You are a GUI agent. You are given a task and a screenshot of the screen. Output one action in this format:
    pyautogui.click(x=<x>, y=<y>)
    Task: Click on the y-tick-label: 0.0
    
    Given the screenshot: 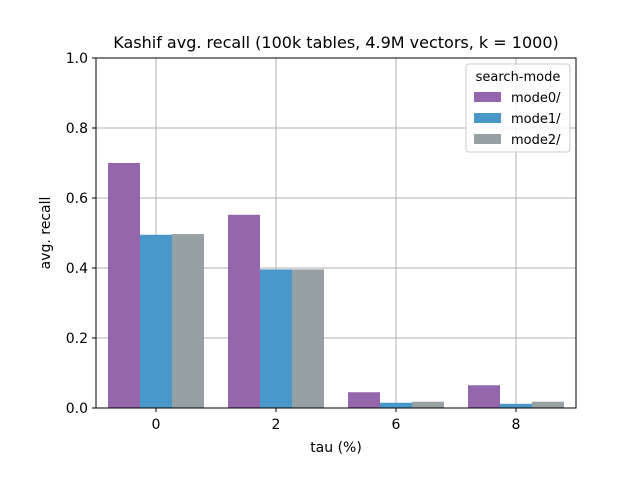 What is the action you would take?
    pyautogui.click(x=77, y=409)
    